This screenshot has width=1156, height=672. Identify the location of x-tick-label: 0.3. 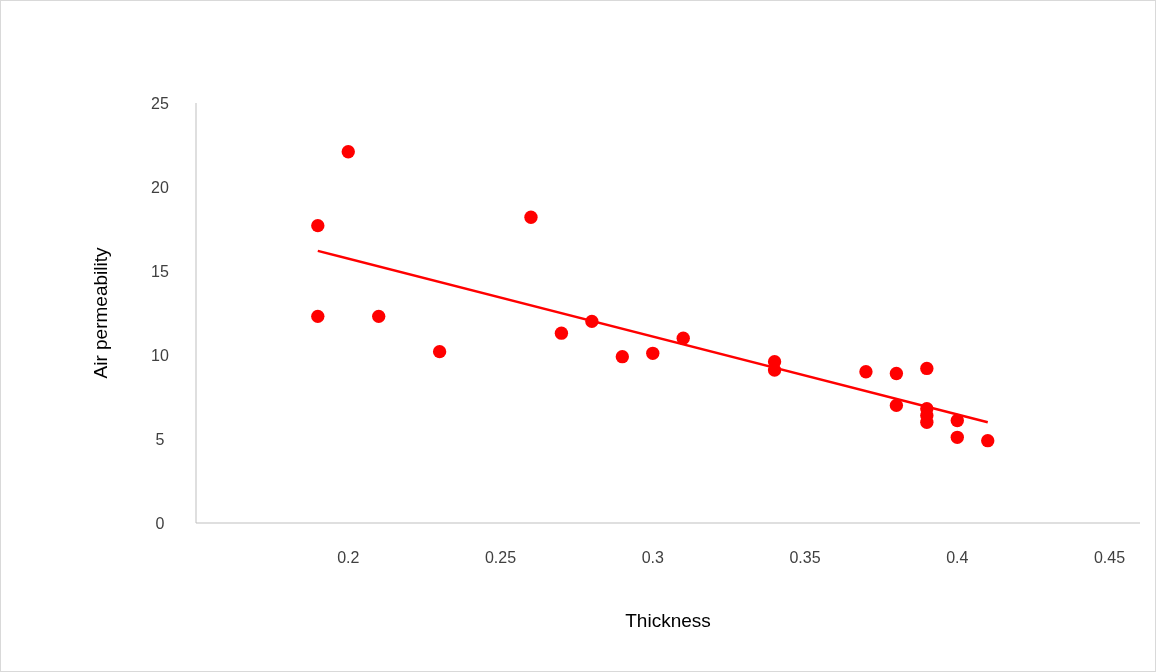
(652, 557).